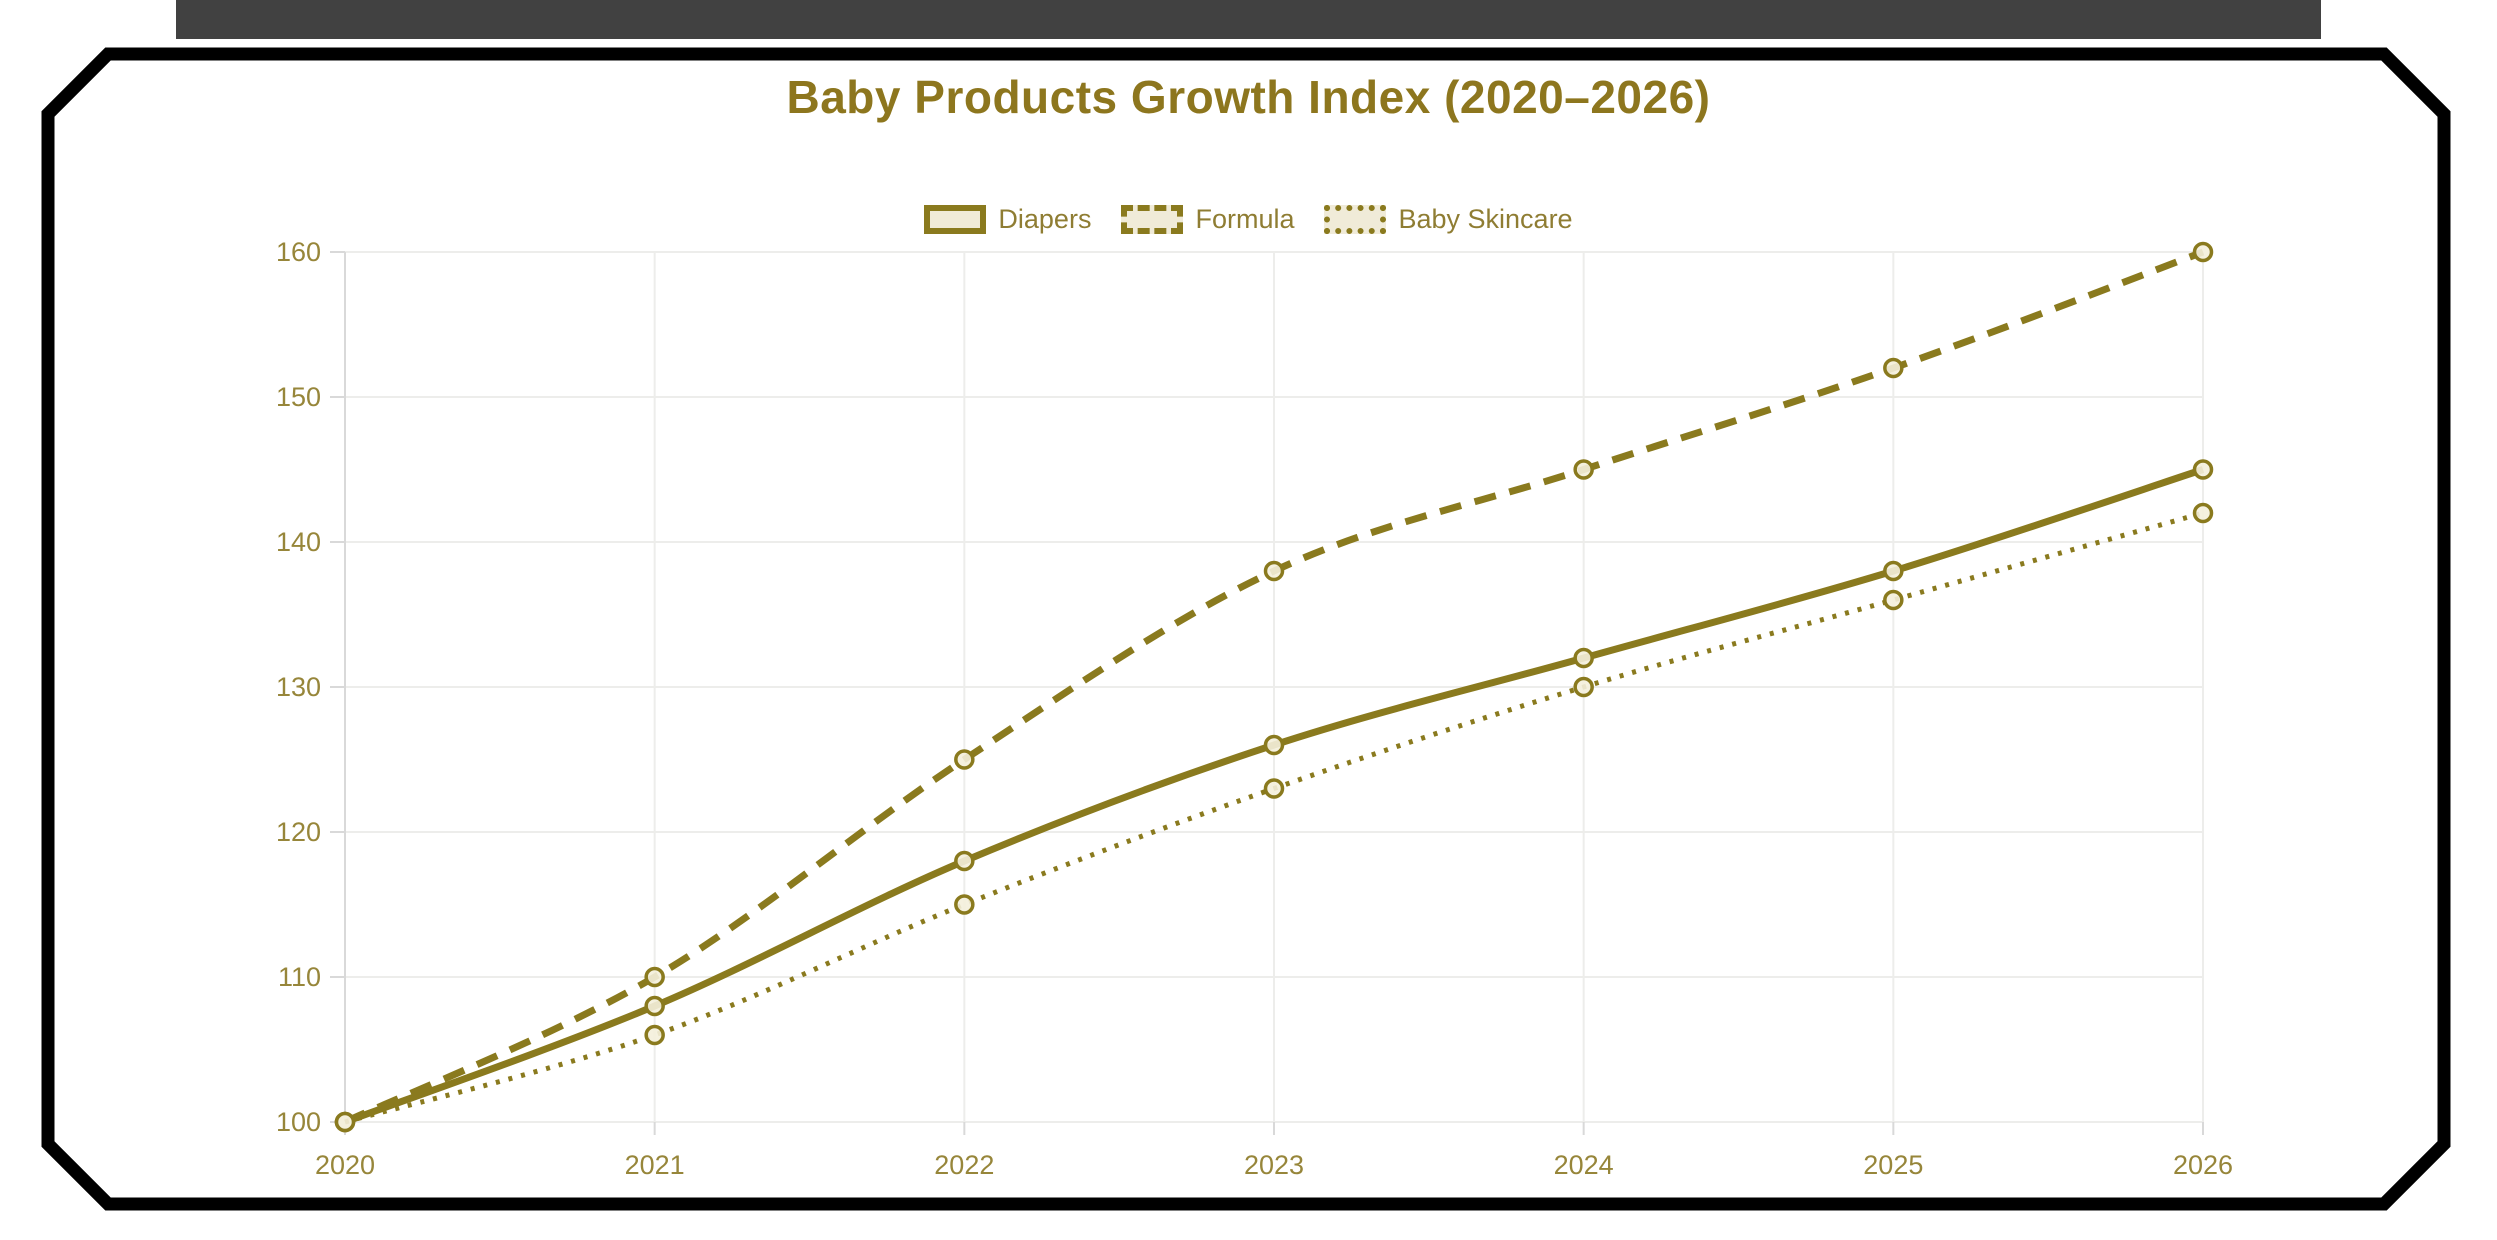 The height and width of the screenshot is (1240, 2497). Describe the element at coordinates (964, 1165) in the screenshot. I see `x-tick-label: 2022` at that location.